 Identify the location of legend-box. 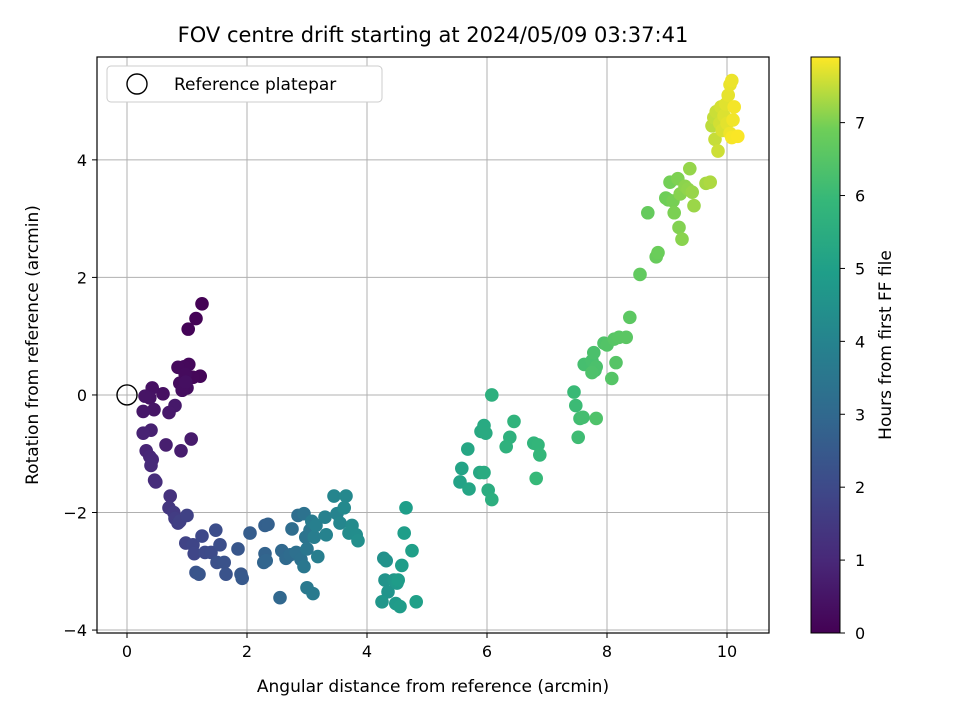
(244, 84).